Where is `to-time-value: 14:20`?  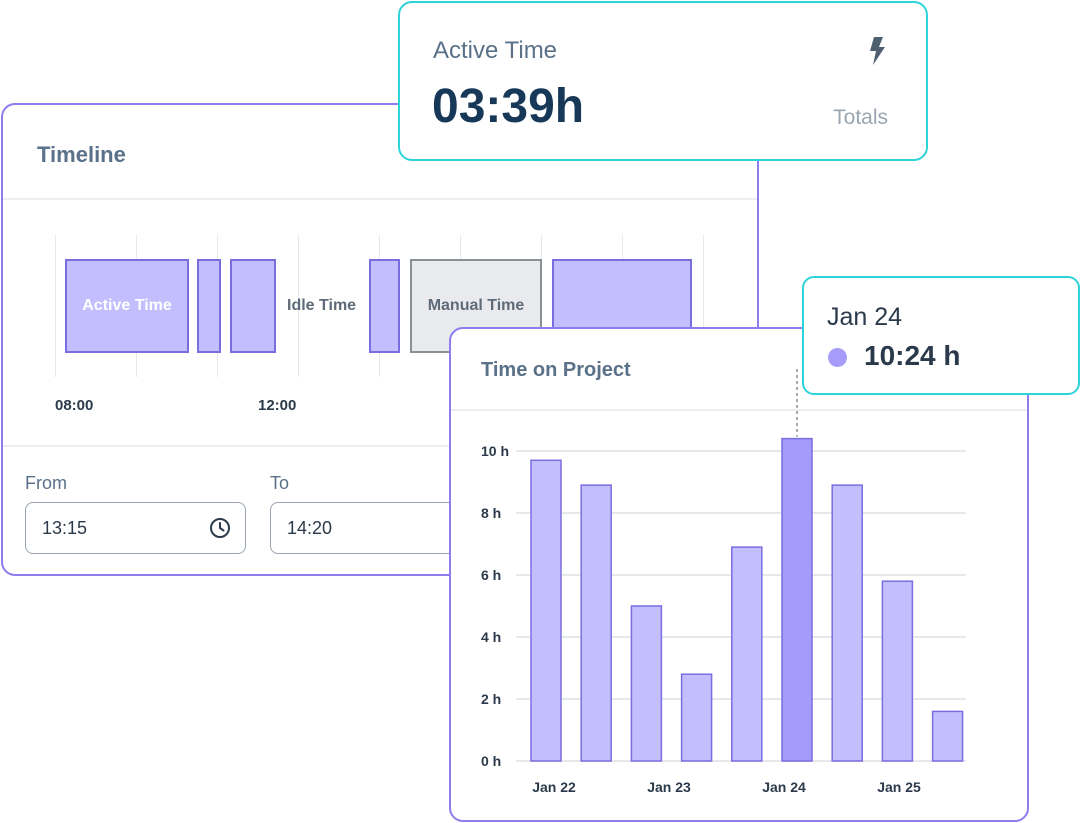
to-time-value: 14:20 is located at coordinates (310, 528).